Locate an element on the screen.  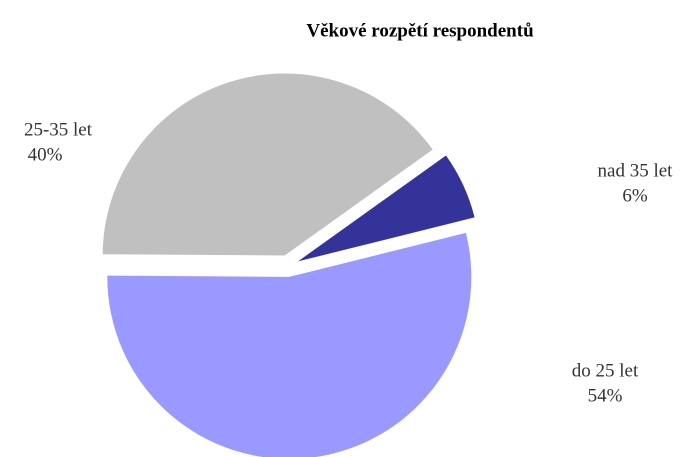
slice-value-label: 40% is located at coordinates (45, 154).